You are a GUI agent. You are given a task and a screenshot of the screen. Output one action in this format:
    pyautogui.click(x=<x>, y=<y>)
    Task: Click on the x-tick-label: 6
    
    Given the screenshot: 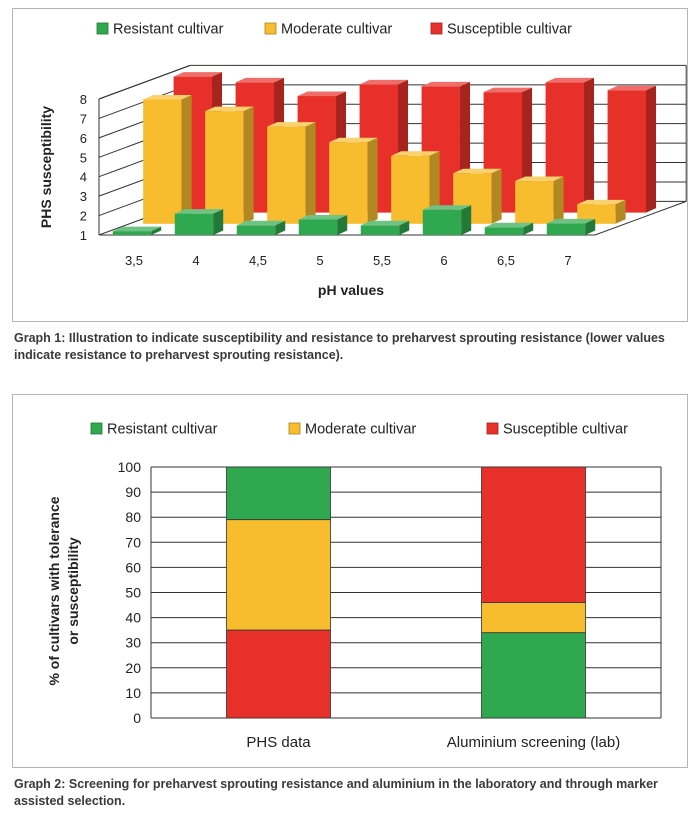 What is the action you would take?
    pyautogui.click(x=443, y=260)
    